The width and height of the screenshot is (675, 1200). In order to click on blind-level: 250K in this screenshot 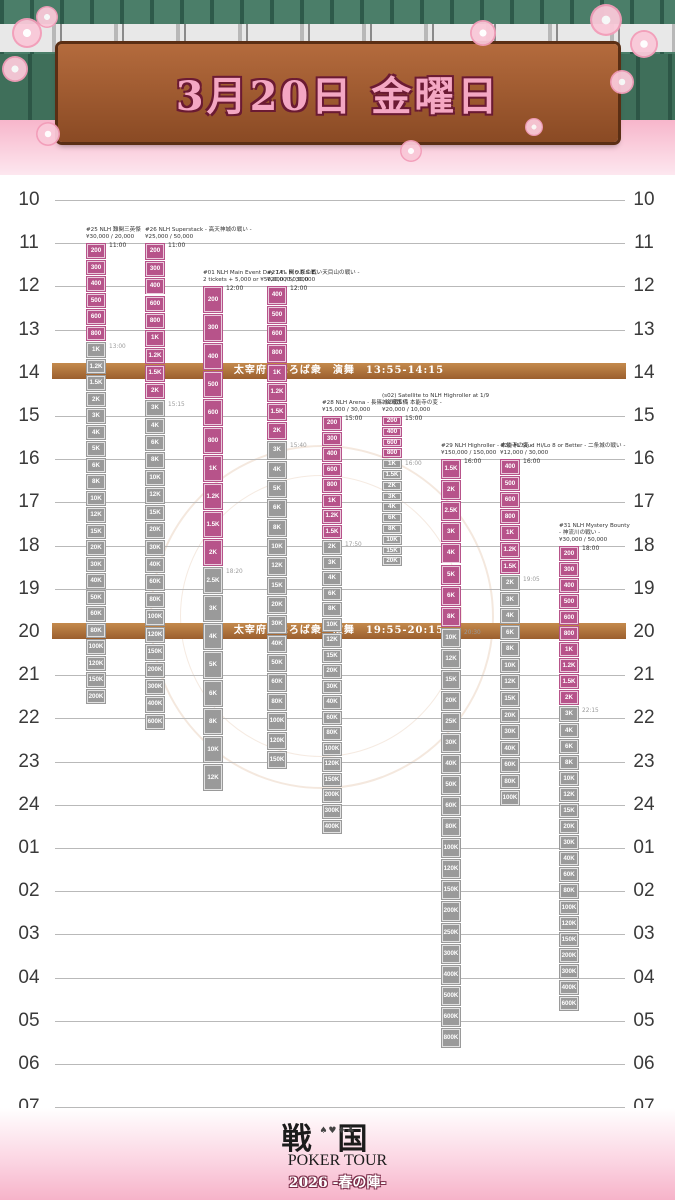, I will do `click(451, 932)`.